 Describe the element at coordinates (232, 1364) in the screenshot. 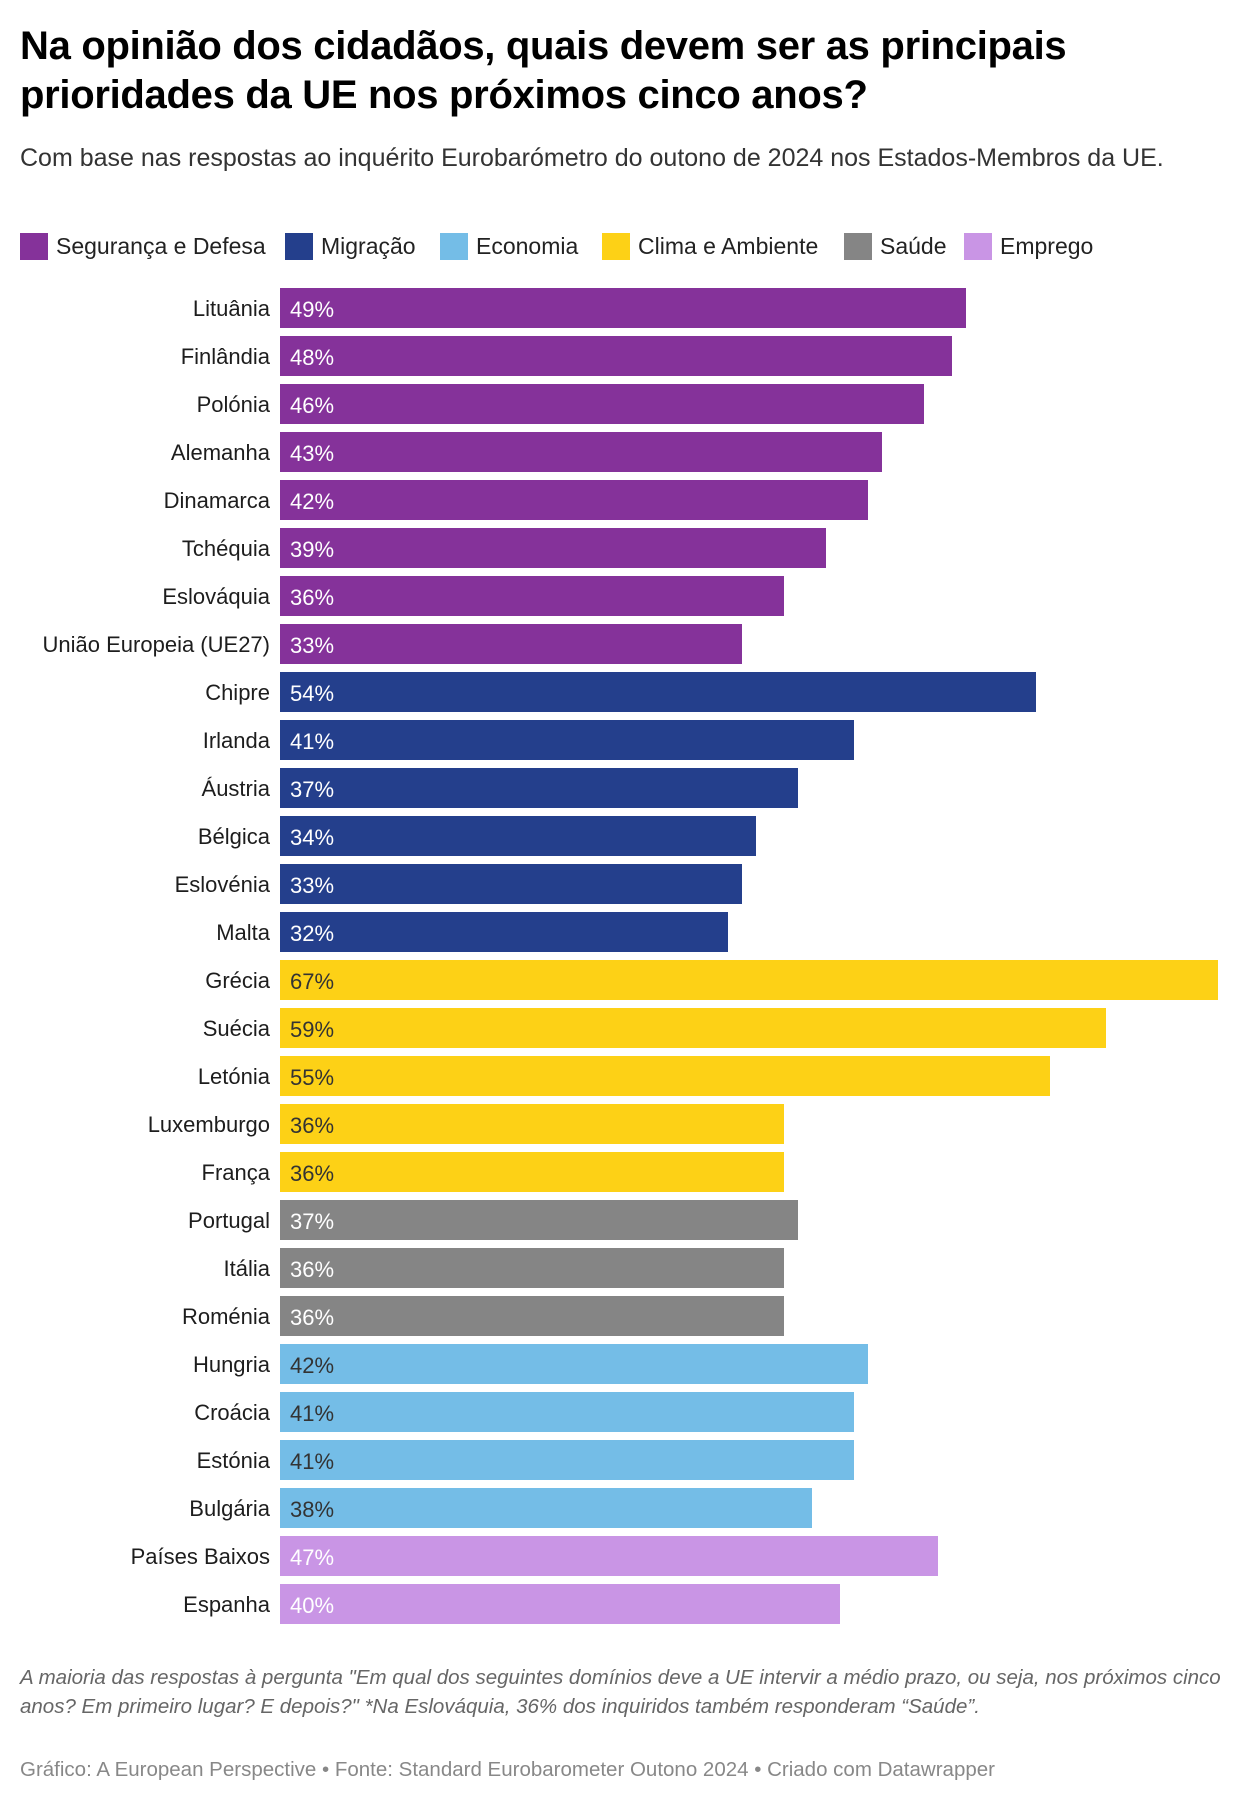

I see `category-label: Hungria` at that location.